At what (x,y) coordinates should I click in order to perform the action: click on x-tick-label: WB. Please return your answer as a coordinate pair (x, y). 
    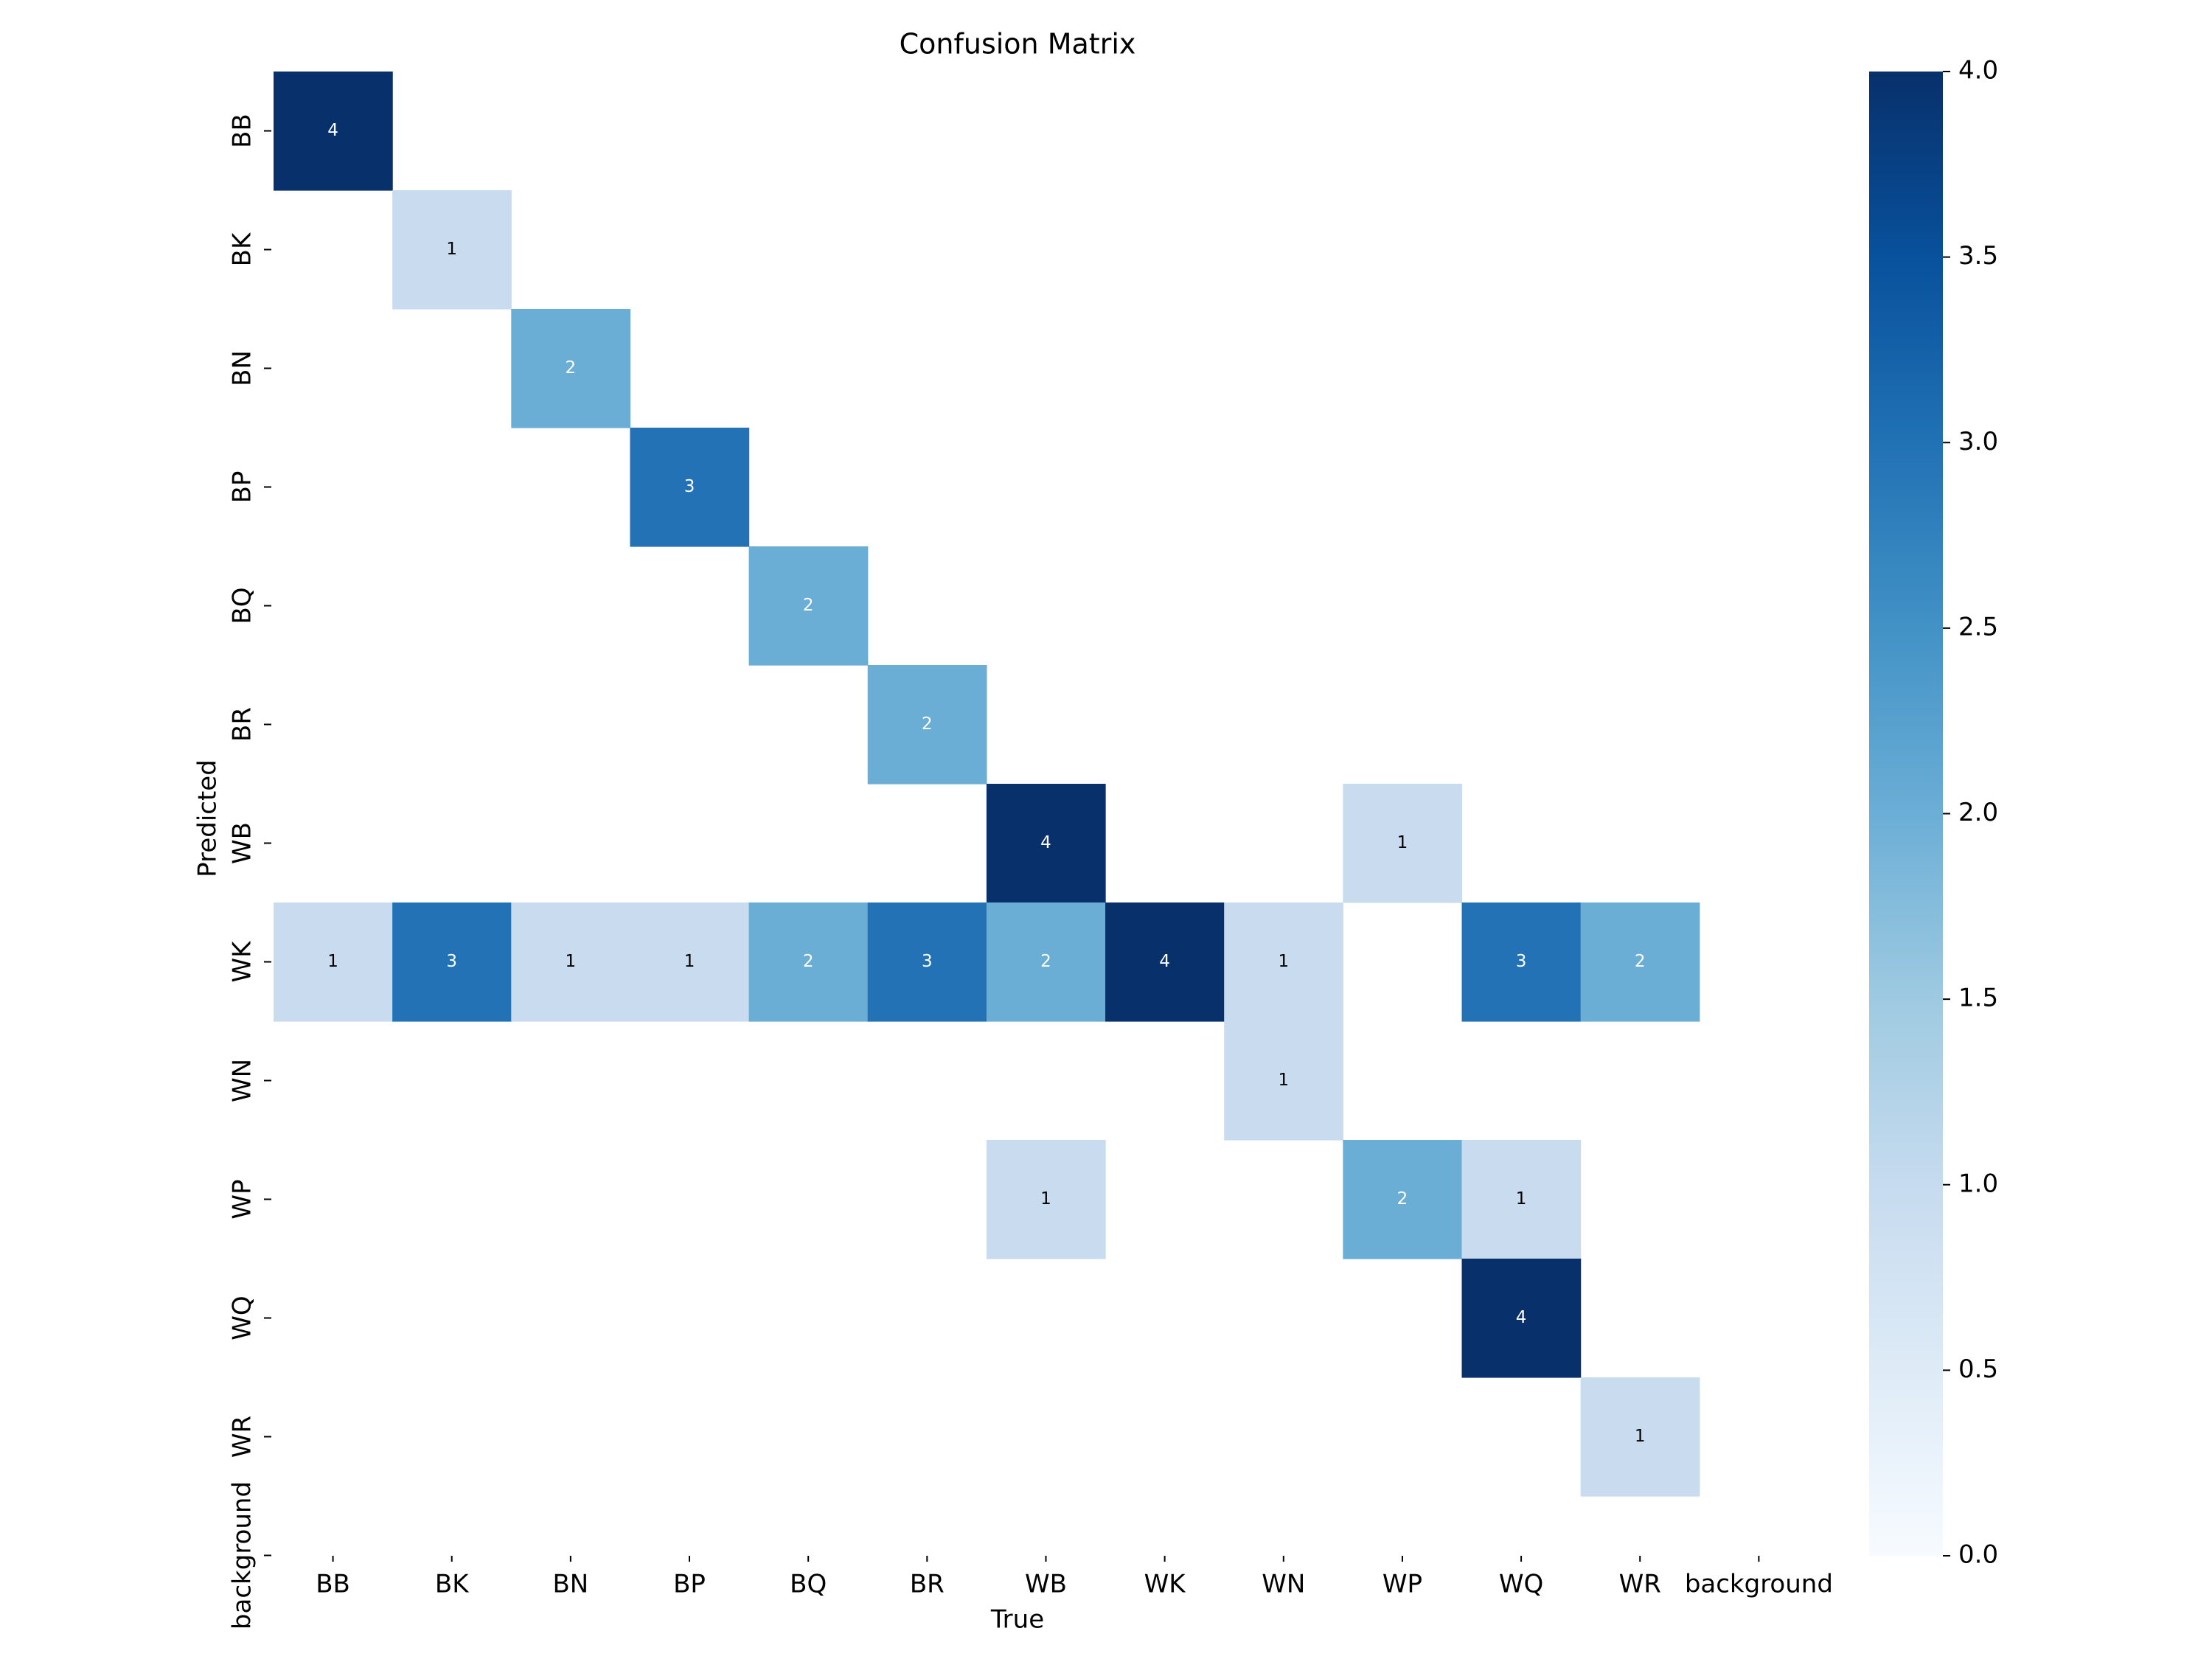
    Looking at the image, I should click on (1046, 1584).